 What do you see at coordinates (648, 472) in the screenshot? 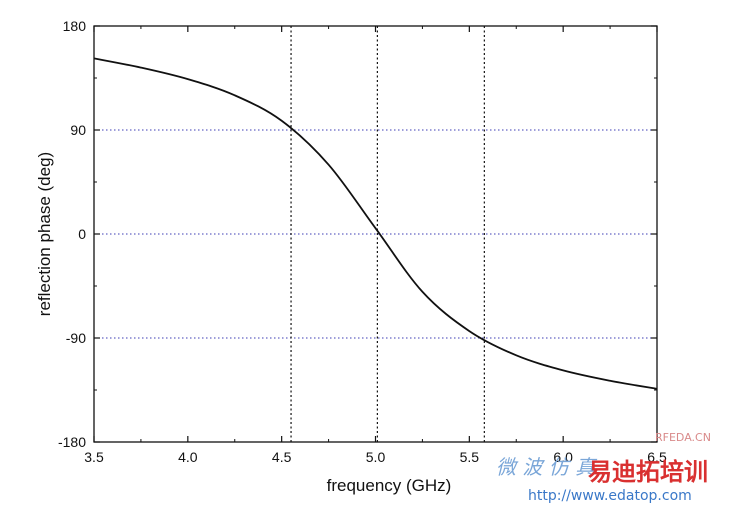
I see `watermark-brand: 易迪拓培训` at bounding box center [648, 472].